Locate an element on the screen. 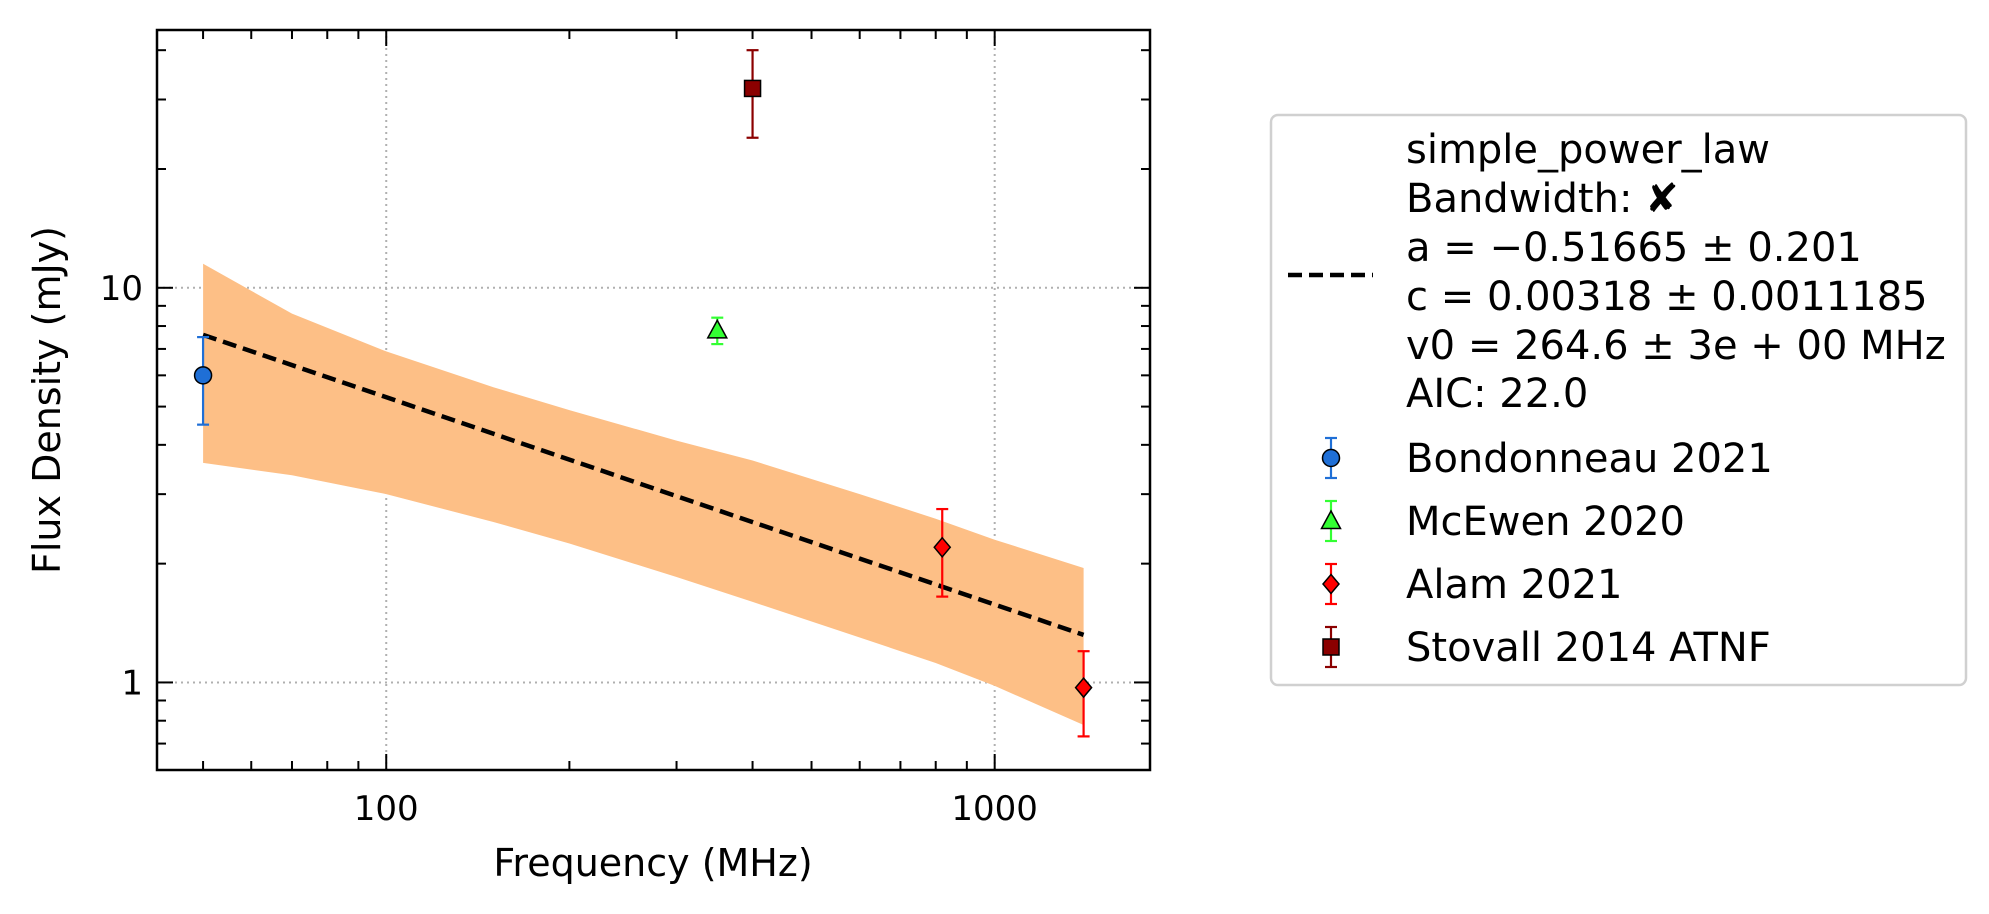 The height and width of the screenshot is (914, 1989). legend-fit-model: simple_power_law is located at coordinates (1588, 150).